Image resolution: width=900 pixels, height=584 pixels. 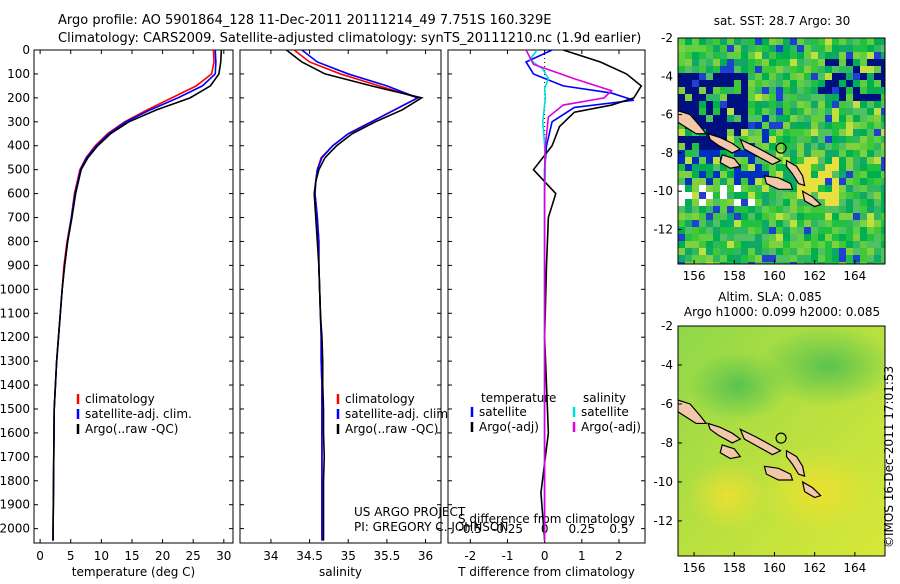 I want to click on x-axis-label: T difference from climatology, so click(x=546, y=572).